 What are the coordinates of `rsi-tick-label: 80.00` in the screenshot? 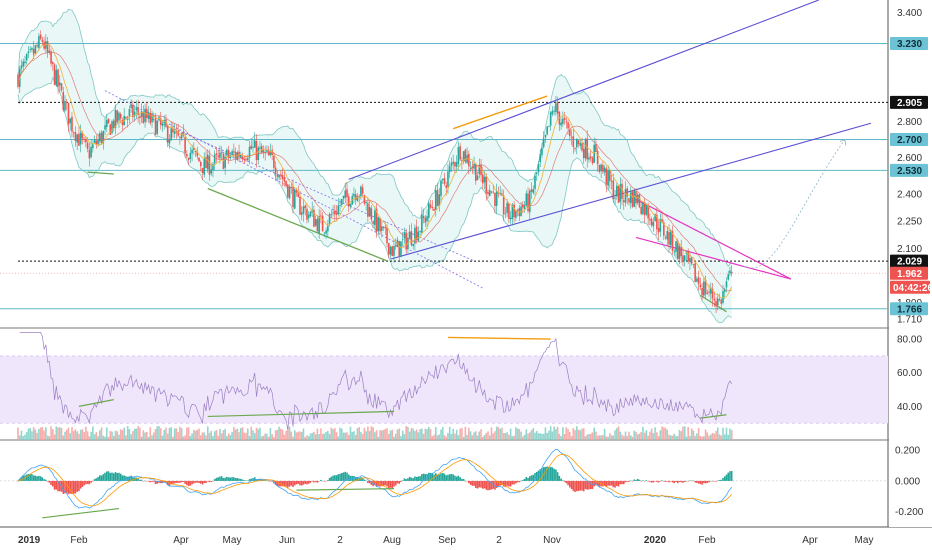 It's located at (909, 340).